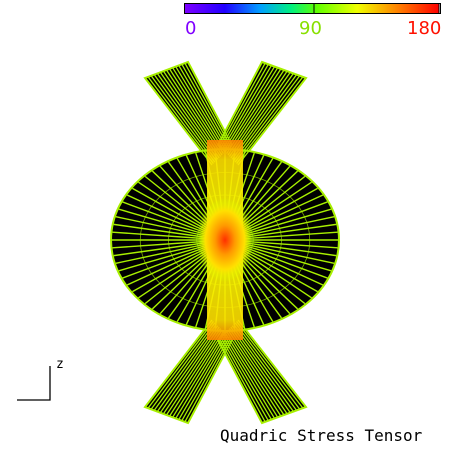 The image size is (450, 450). I want to click on z-axis-label: z, so click(60, 364).